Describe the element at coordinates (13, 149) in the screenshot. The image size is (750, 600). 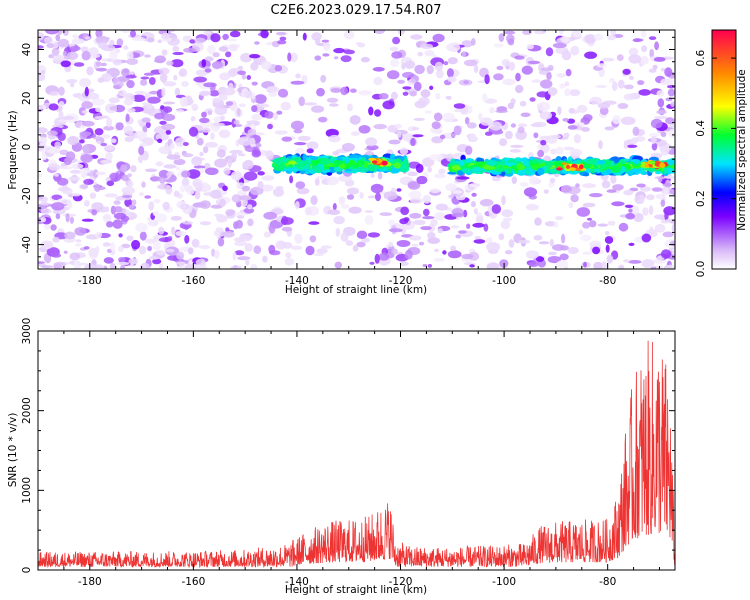
I see `spectrogram-y-axis-label: Frequency (Hz)` at that location.